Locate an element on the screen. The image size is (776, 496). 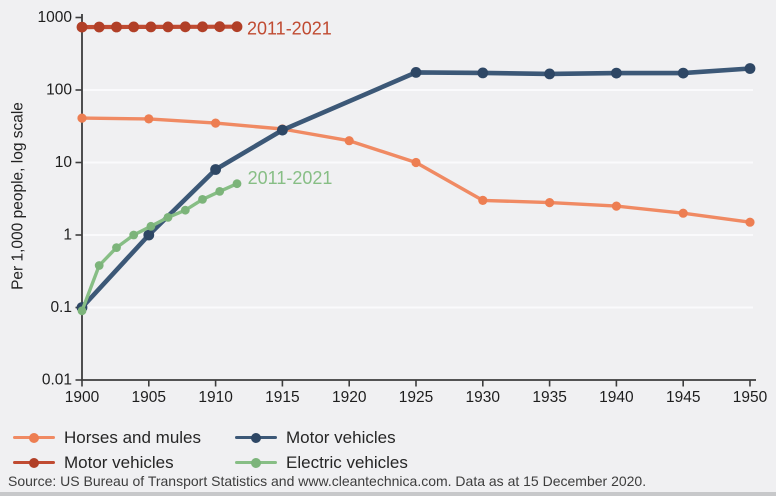
y-tick-label: 10 is located at coordinates (64, 162).